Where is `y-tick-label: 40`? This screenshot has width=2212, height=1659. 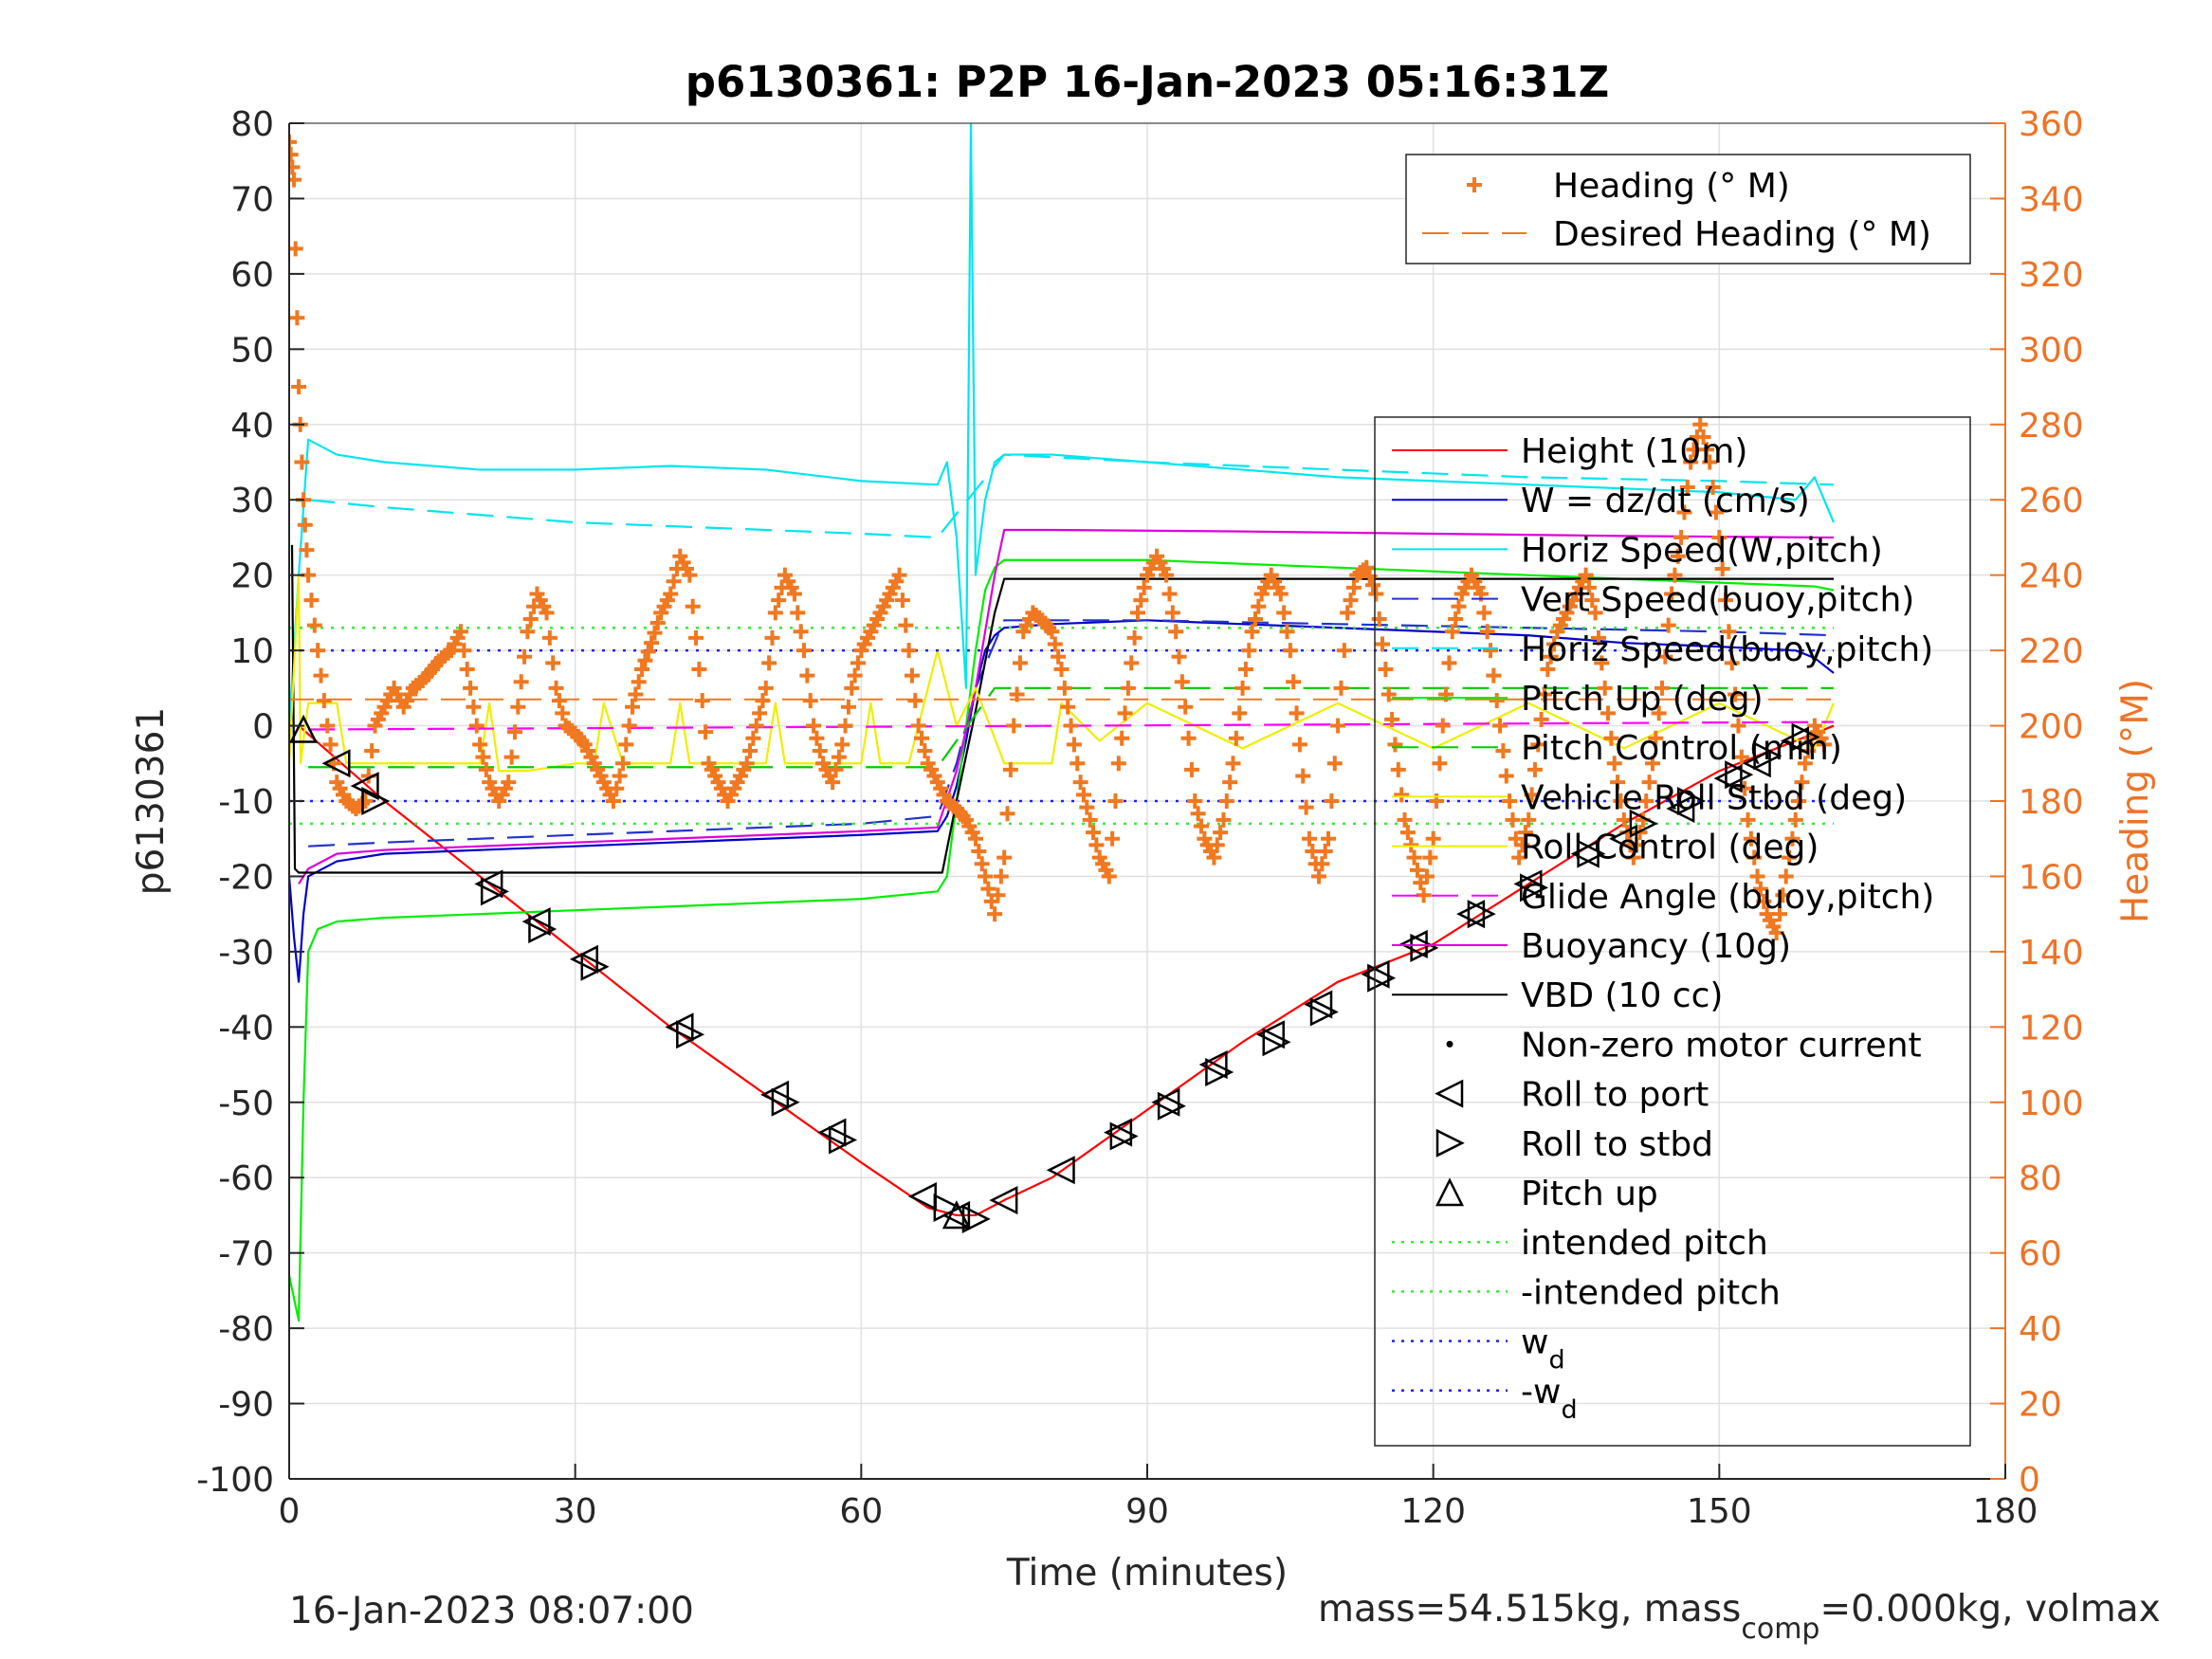
y-tick-label: 40 is located at coordinates (252, 426).